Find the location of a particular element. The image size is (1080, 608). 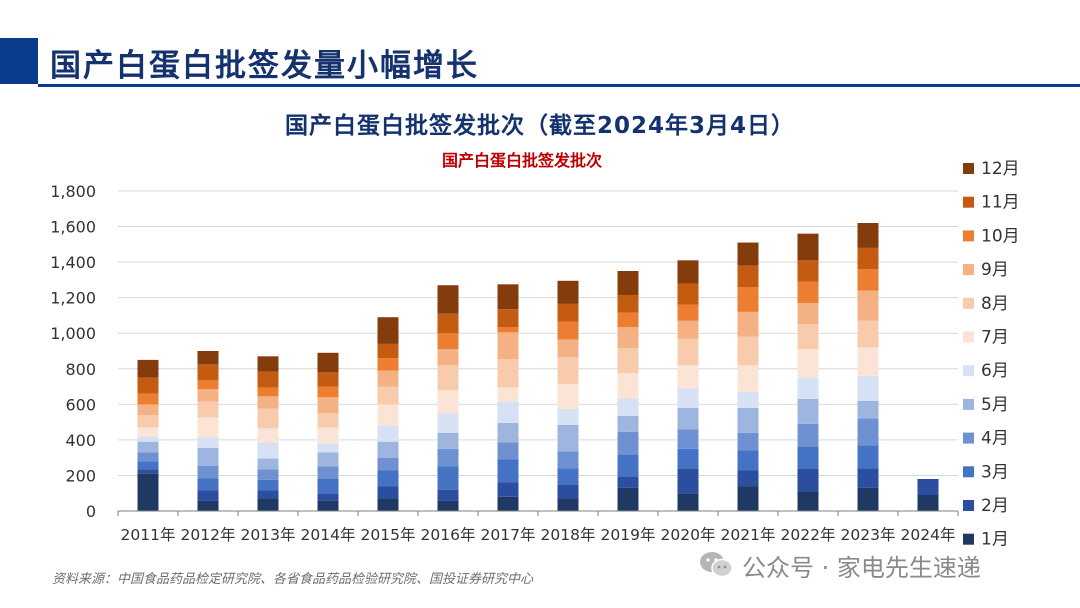

bar-segment-2021年-7月 is located at coordinates (748, 378).